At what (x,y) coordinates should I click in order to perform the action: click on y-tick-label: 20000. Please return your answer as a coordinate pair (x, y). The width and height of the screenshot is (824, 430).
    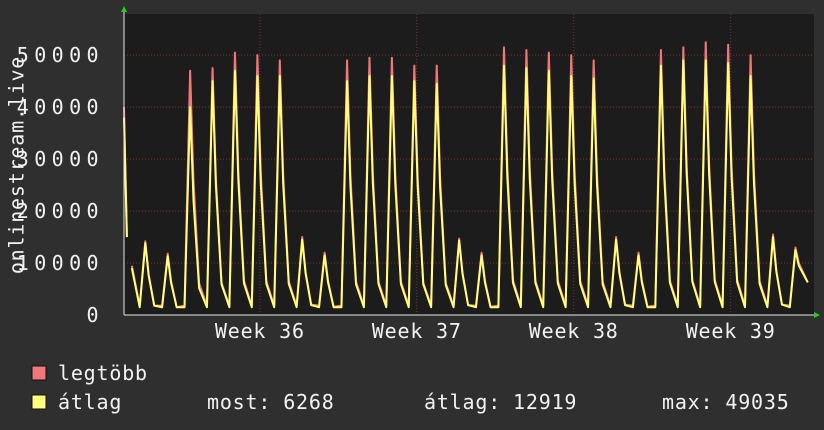
    Looking at the image, I should click on (60, 211).